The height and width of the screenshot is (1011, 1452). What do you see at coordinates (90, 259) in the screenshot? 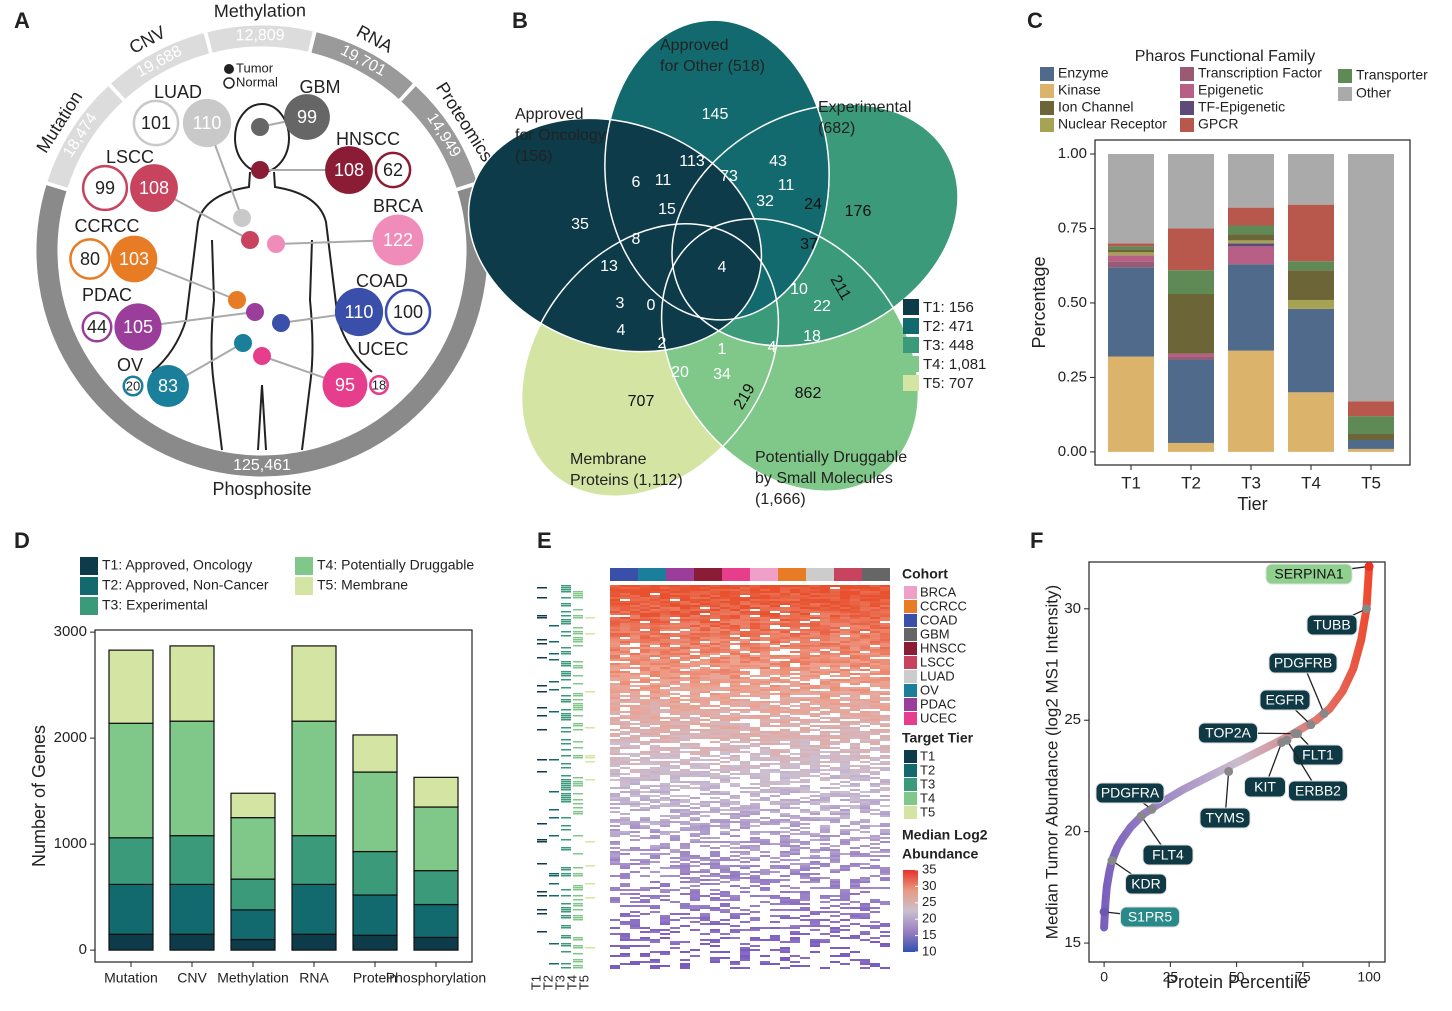
I see `normal-count: 80` at bounding box center [90, 259].